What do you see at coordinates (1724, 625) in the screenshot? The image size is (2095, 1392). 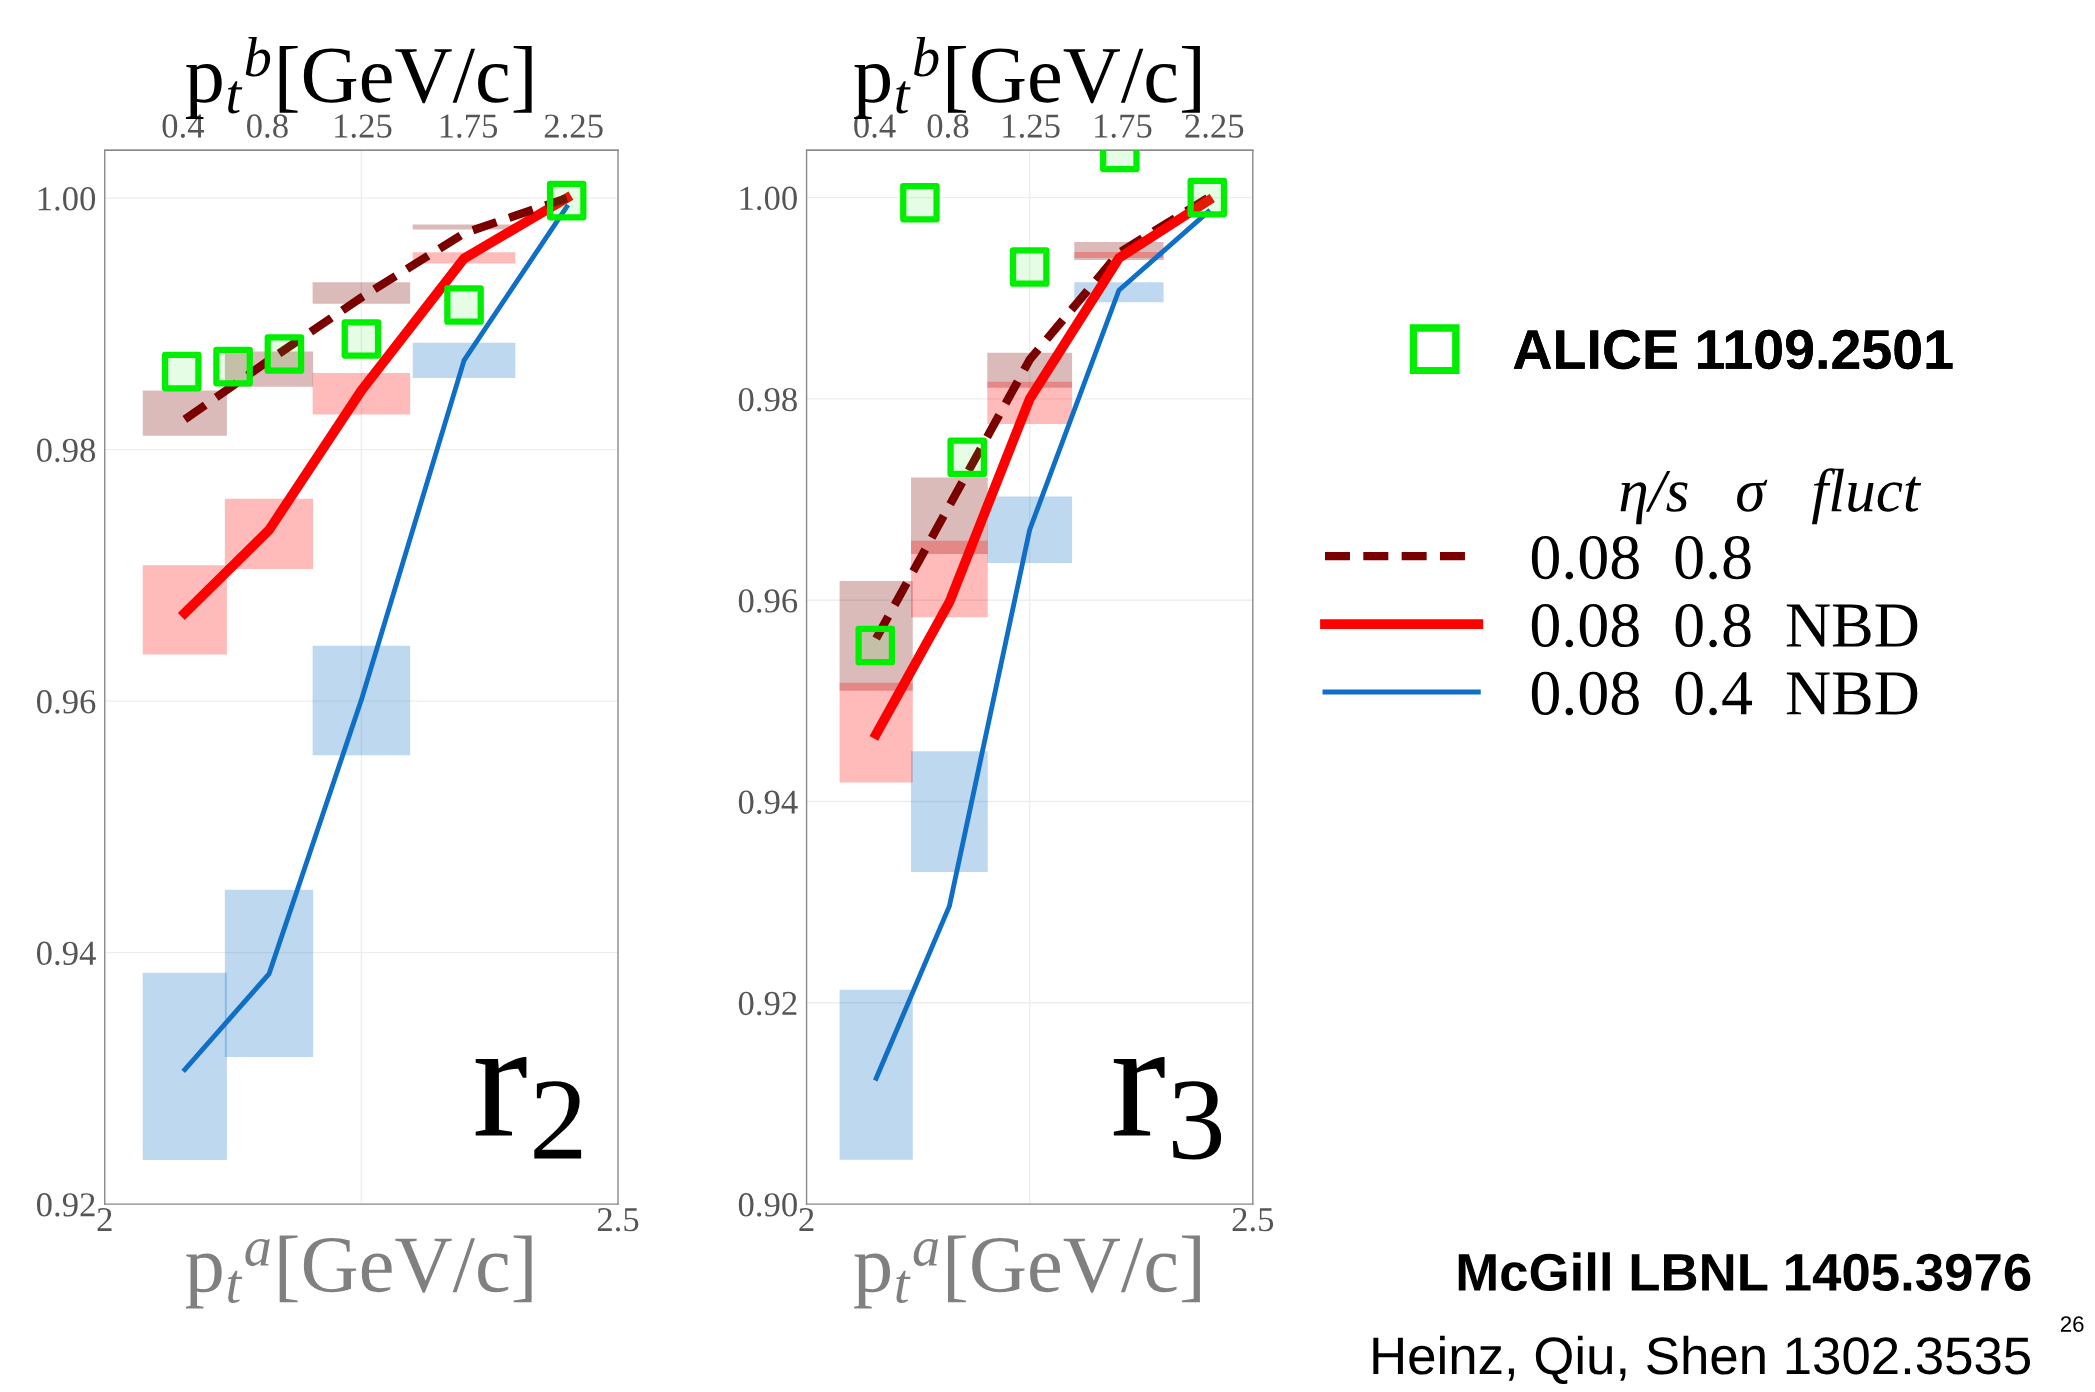 I see `legend-label: 0.08 0.8 NBD` at bounding box center [1724, 625].